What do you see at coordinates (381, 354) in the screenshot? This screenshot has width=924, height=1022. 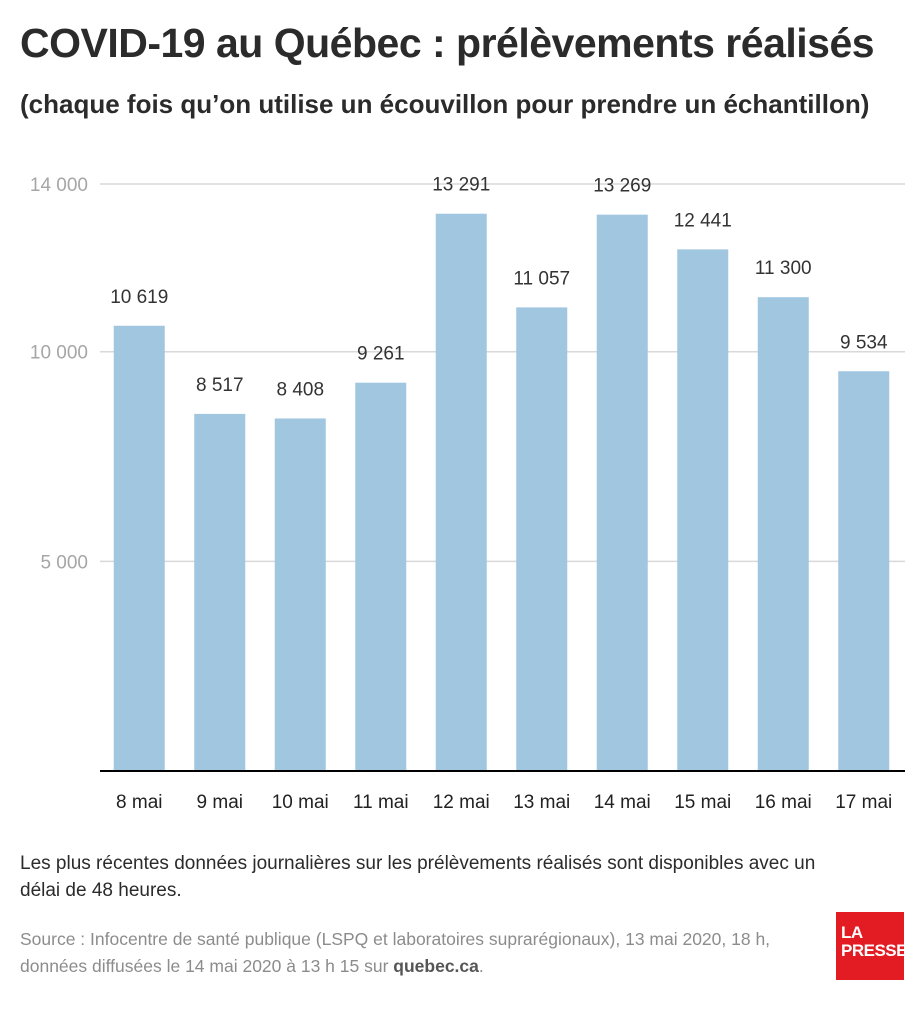 I see `data-label: 9 261` at bounding box center [381, 354].